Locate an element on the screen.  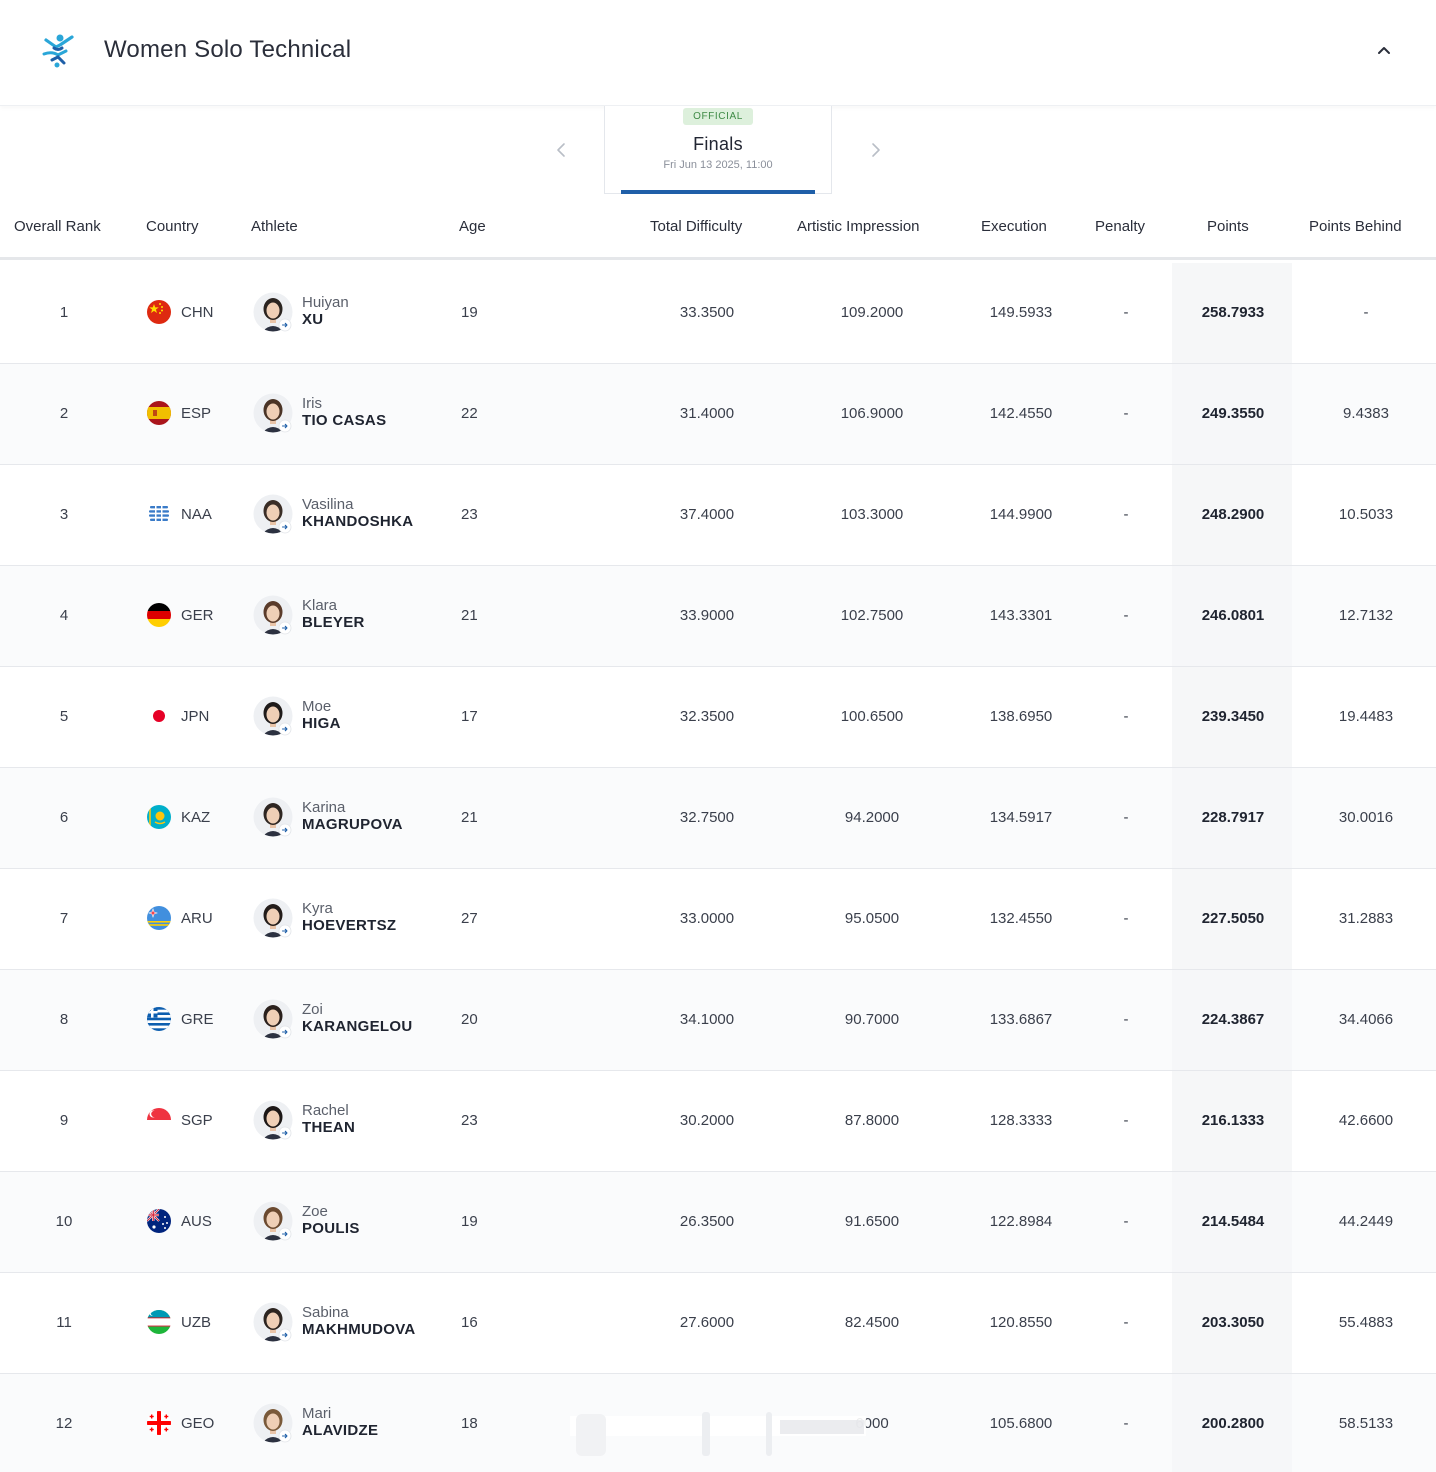
column-header-points: Points is located at coordinates (1228, 226).